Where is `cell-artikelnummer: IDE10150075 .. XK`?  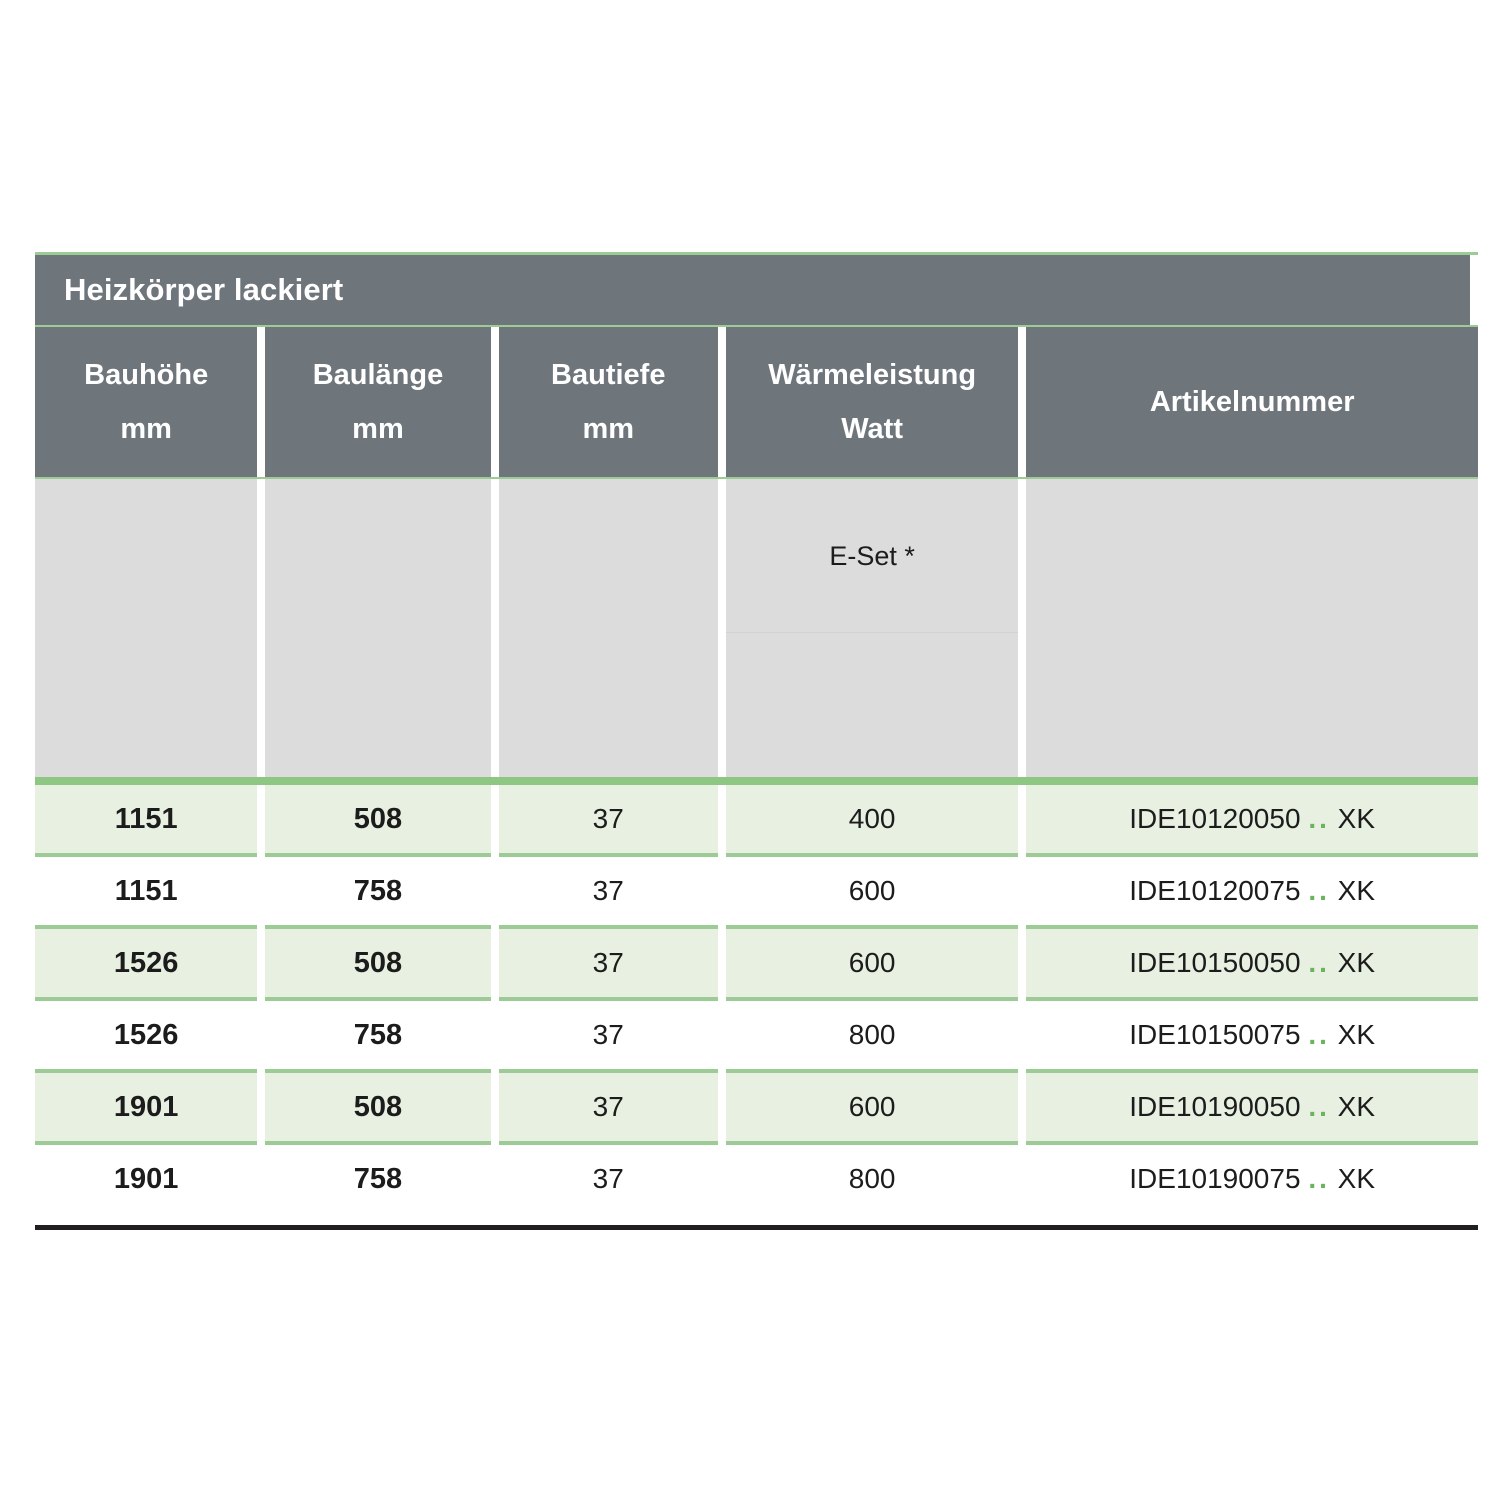
cell-artikelnummer: IDE10150075 .. XK is located at coordinates (1252, 1035).